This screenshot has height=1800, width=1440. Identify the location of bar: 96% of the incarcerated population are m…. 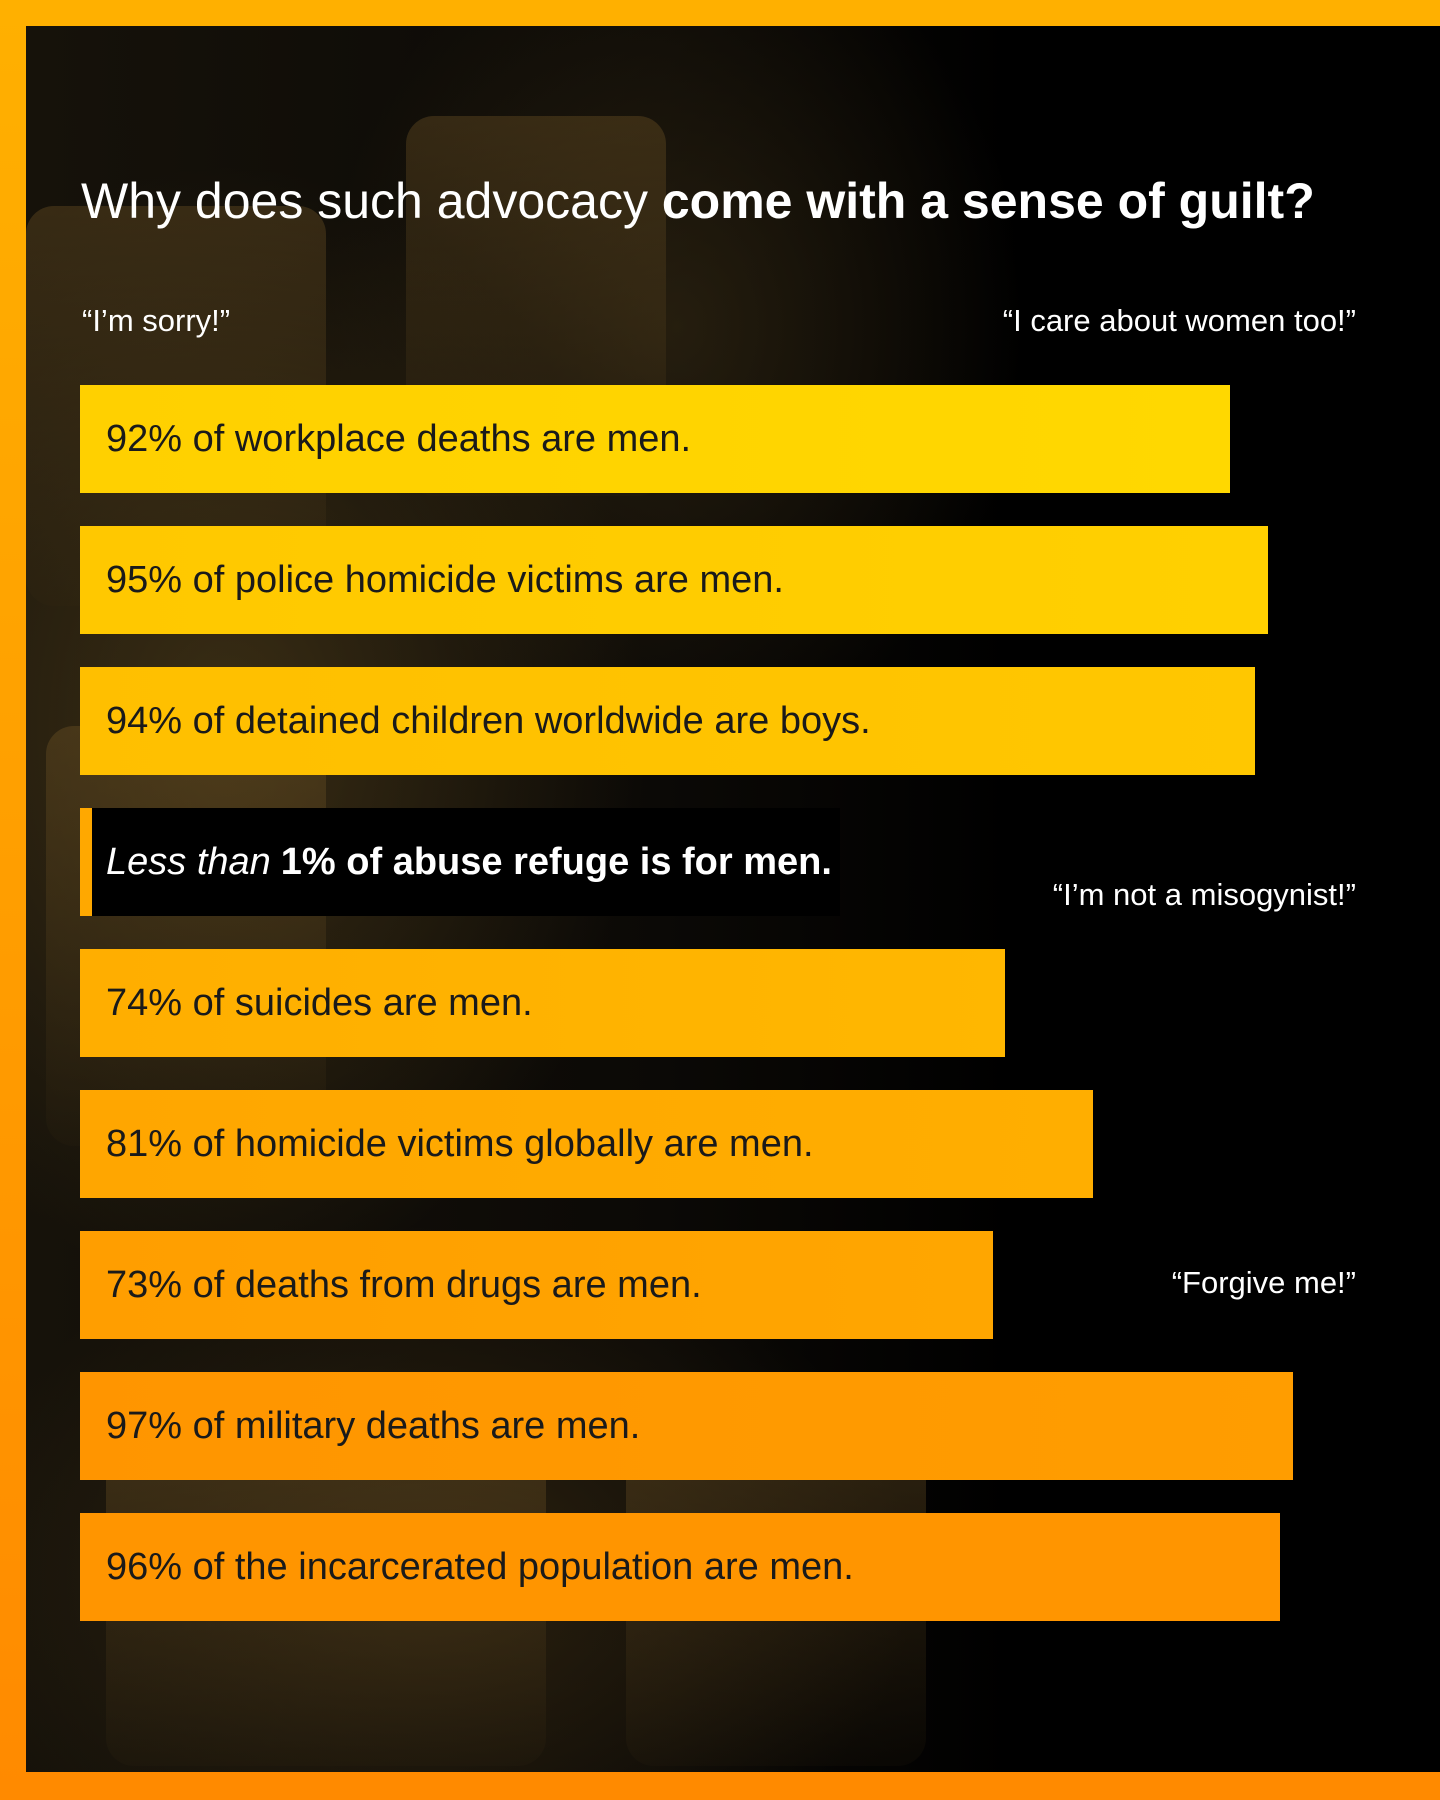
(680, 1567).